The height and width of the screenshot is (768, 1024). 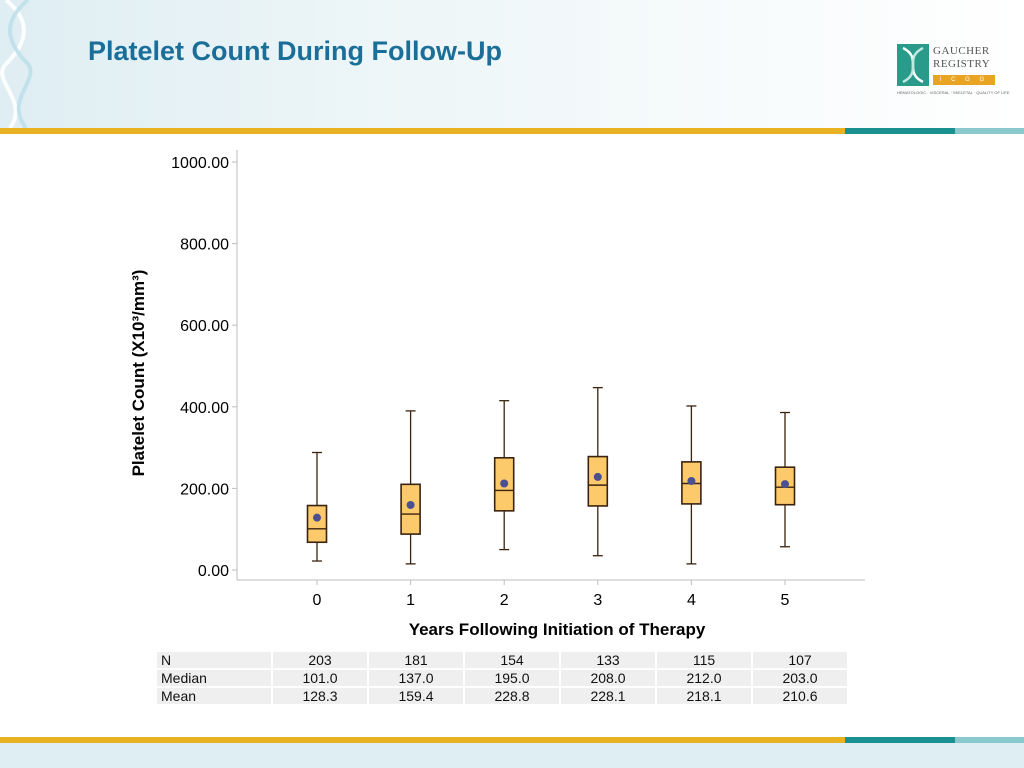 I want to click on slide-footer, so click(x=512, y=755).